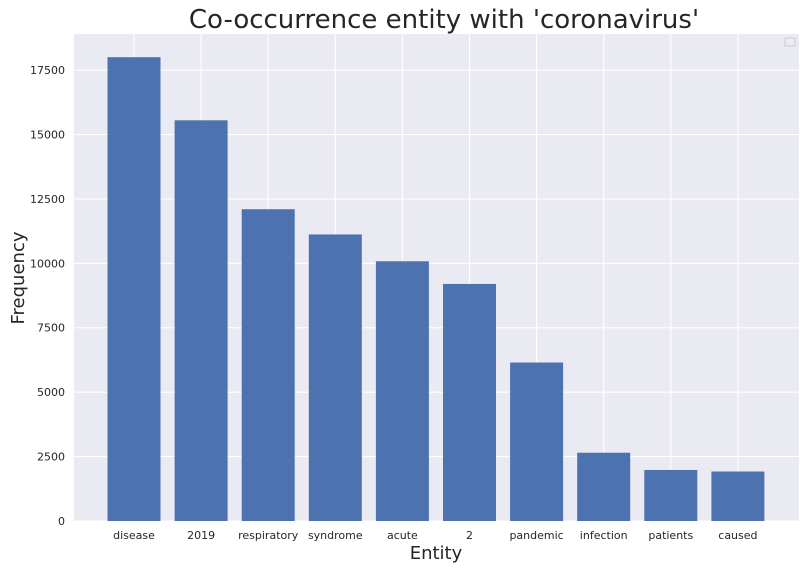 This screenshot has width=806, height=570. What do you see at coordinates (737, 535) in the screenshot?
I see `x-tick-label: caused` at bounding box center [737, 535].